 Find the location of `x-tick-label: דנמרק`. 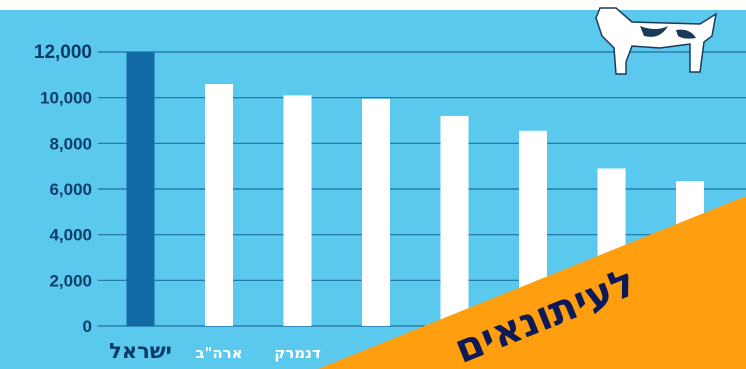

x-tick-label: דנמרק is located at coordinates (297, 353).